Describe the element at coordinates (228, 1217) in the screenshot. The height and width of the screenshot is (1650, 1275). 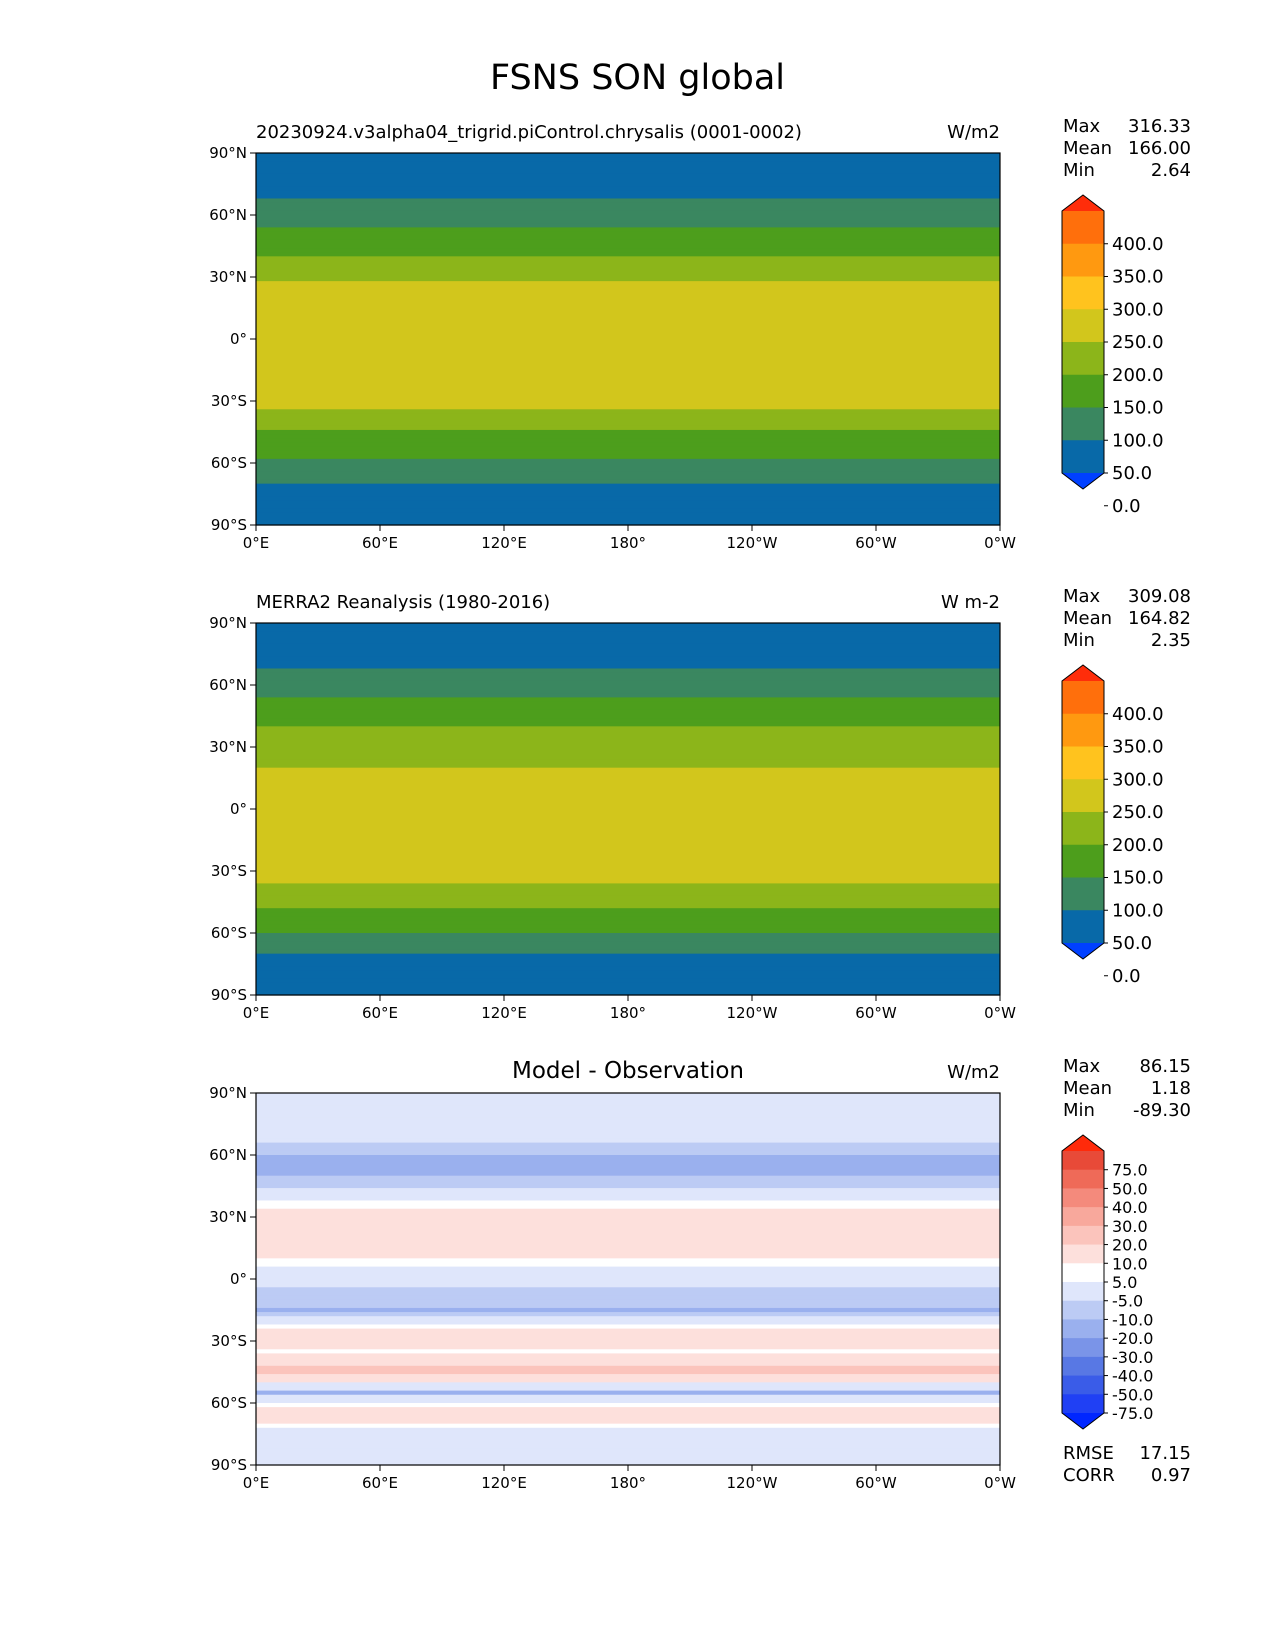
I see `y-tick-label: 30°N` at that location.